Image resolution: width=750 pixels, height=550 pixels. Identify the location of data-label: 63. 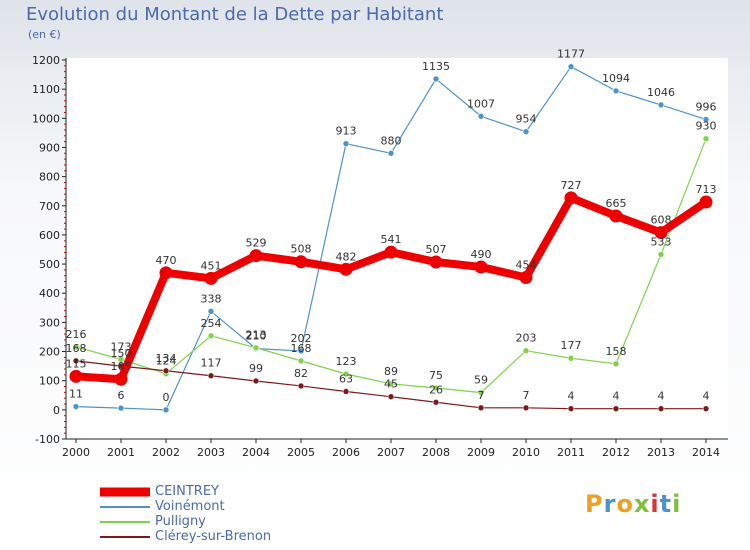
(346, 378).